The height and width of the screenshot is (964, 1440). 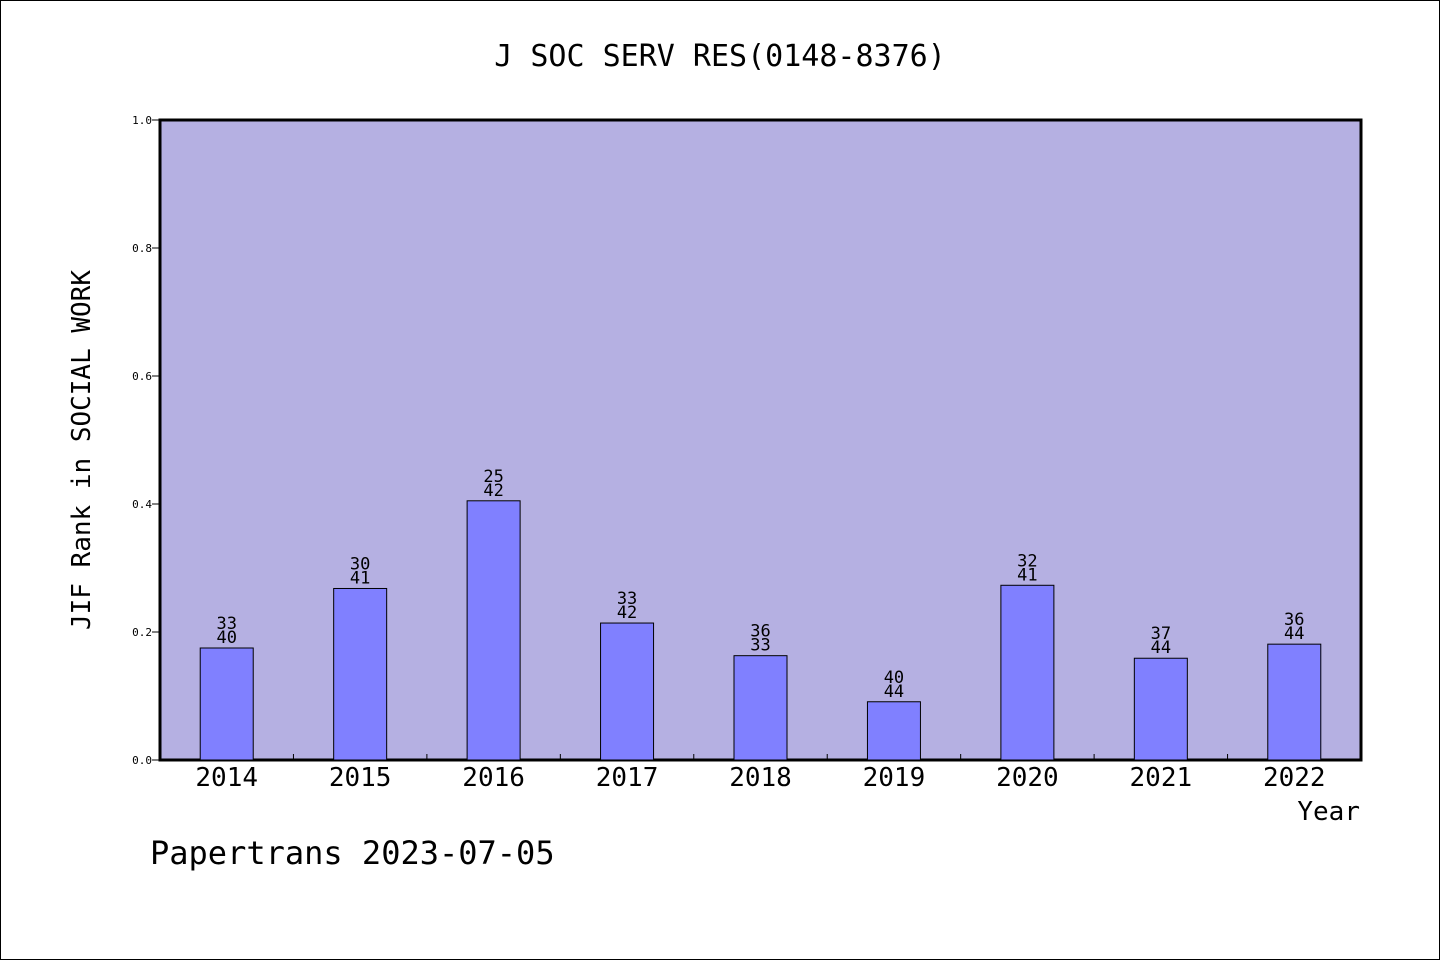 What do you see at coordinates (760, 646) in the screenshot?
I see `bar-label-bottom: 33` at bounding box center [760, 646].